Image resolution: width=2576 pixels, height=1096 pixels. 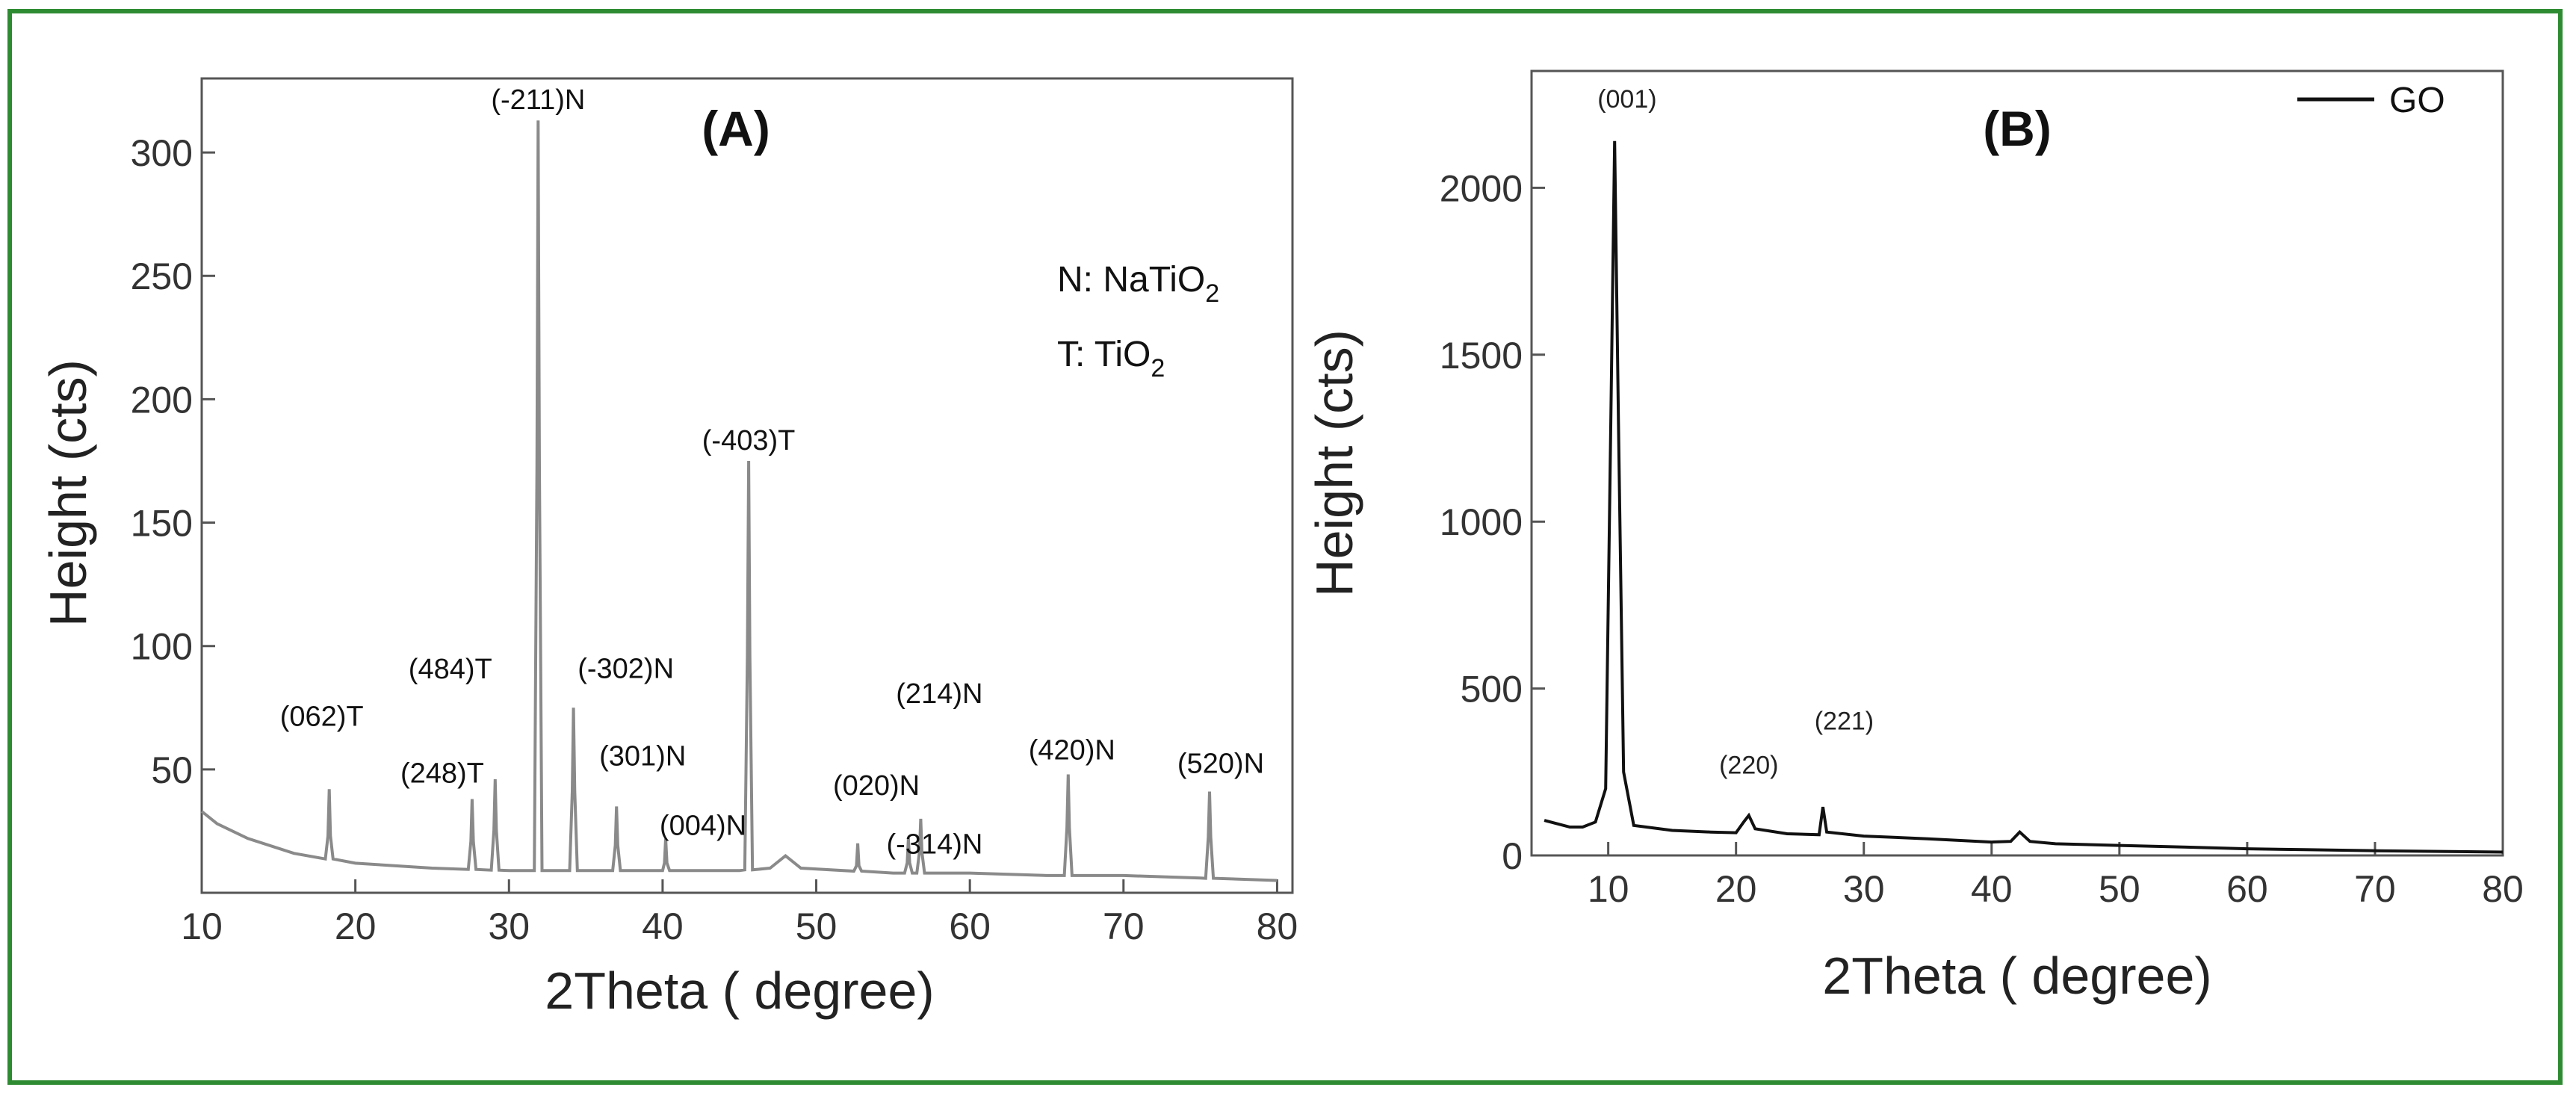 I want to click on peak-label: (004)N, so click(x=703, y=825).